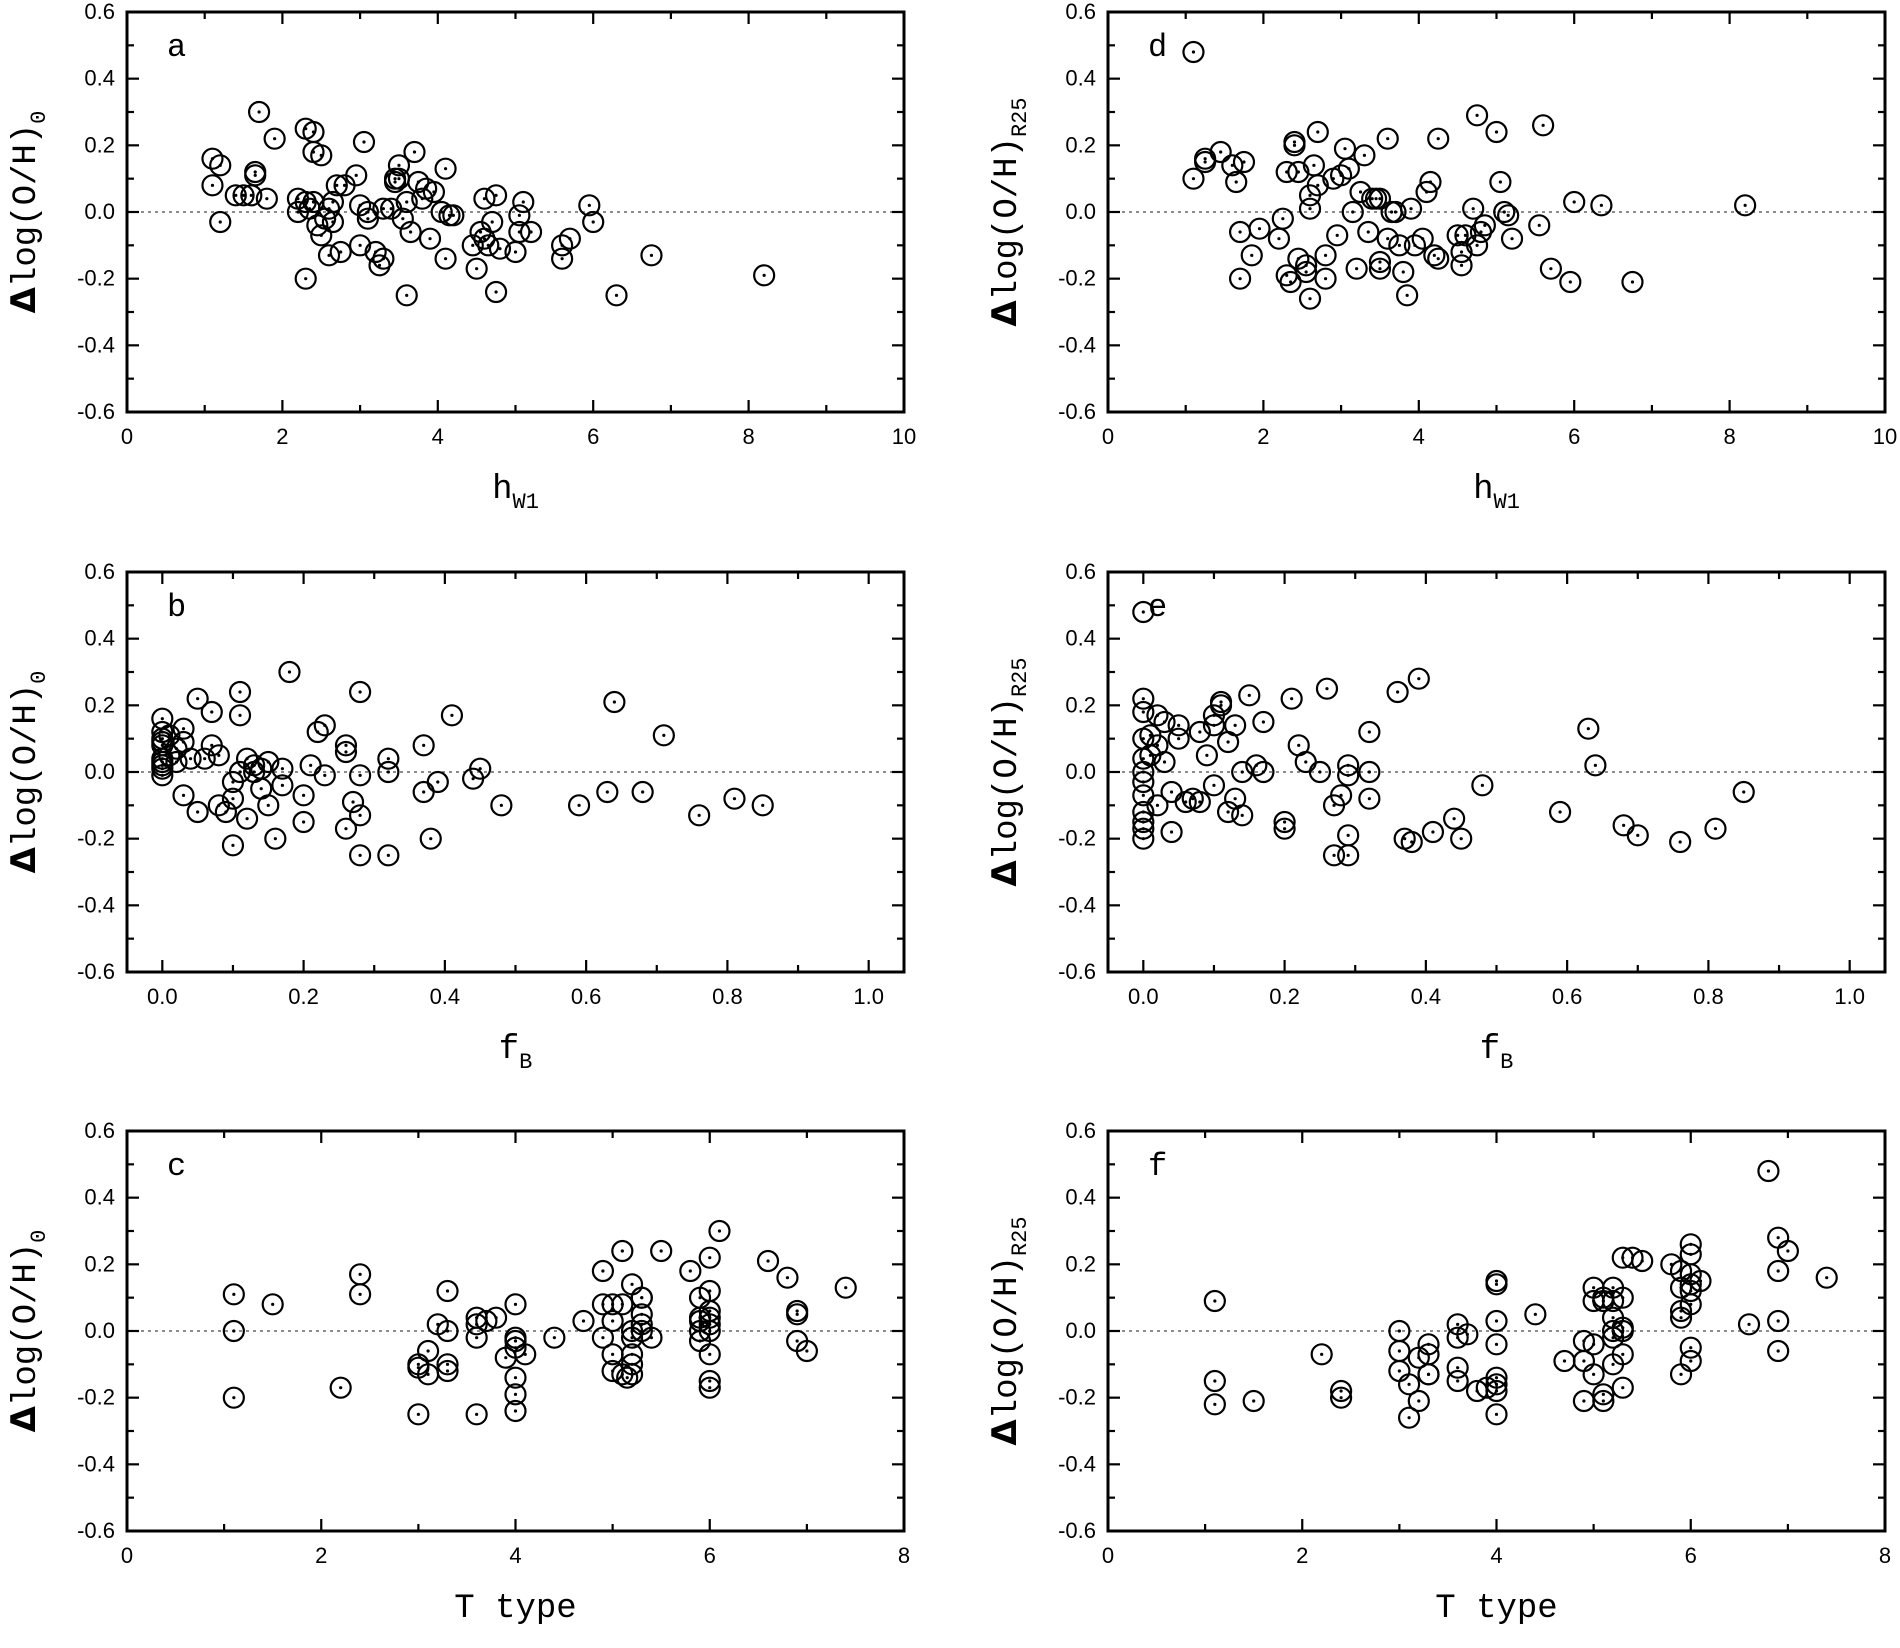 The image size is (1900, 1648). Describe the element at coordinates (1077, 904) in the screenshot. I see `y-tick-label: -0.4` at that location.